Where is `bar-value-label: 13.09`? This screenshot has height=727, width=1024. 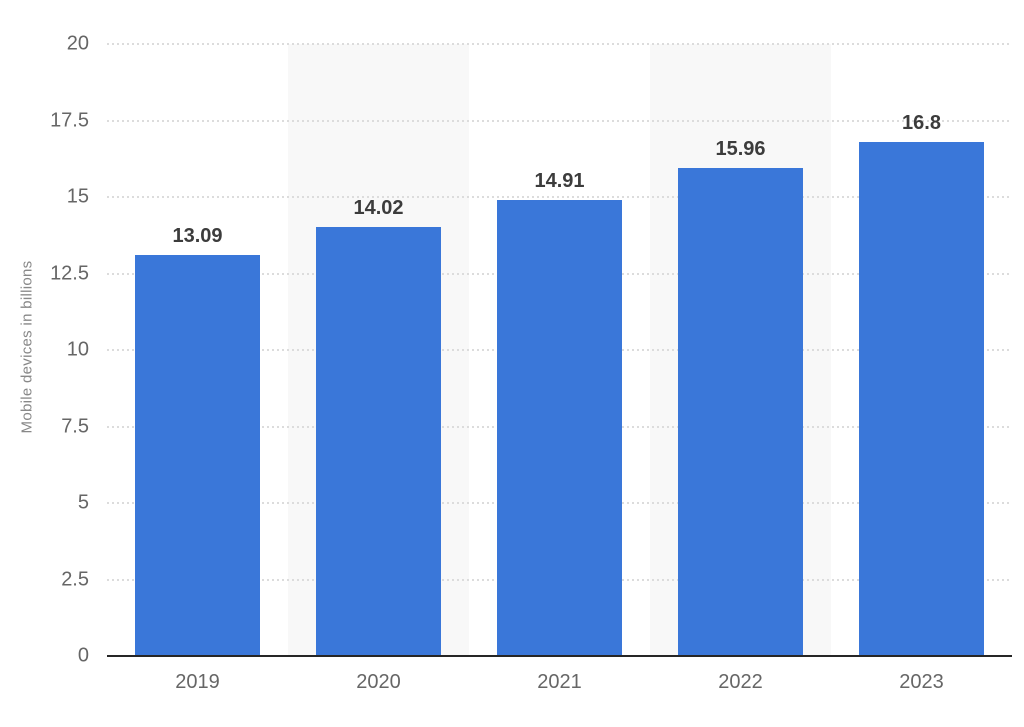 bar-value-label: 13.09 is located at coordinates (197, 236).